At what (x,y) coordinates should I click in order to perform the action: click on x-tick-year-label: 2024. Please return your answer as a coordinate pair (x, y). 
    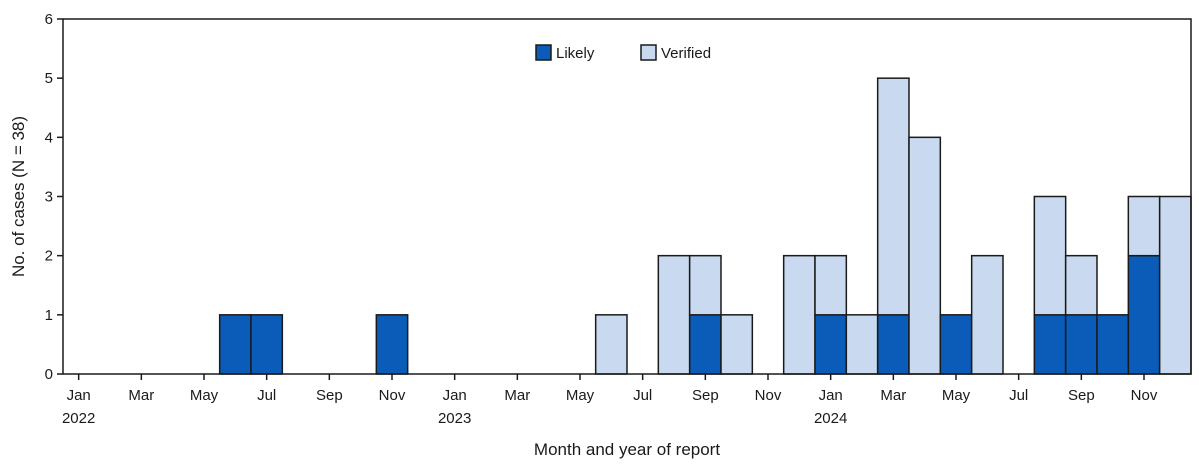
    Looking at the image, I should click on (830, 418).